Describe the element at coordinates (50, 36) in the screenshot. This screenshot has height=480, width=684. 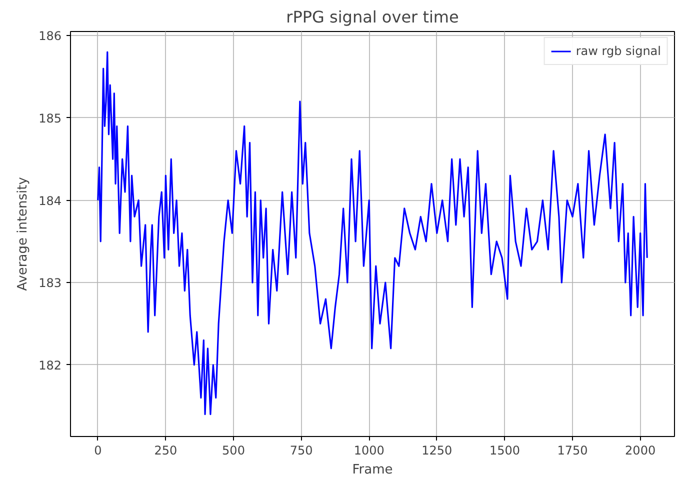
I see `y-tick-label: 186` at that location.